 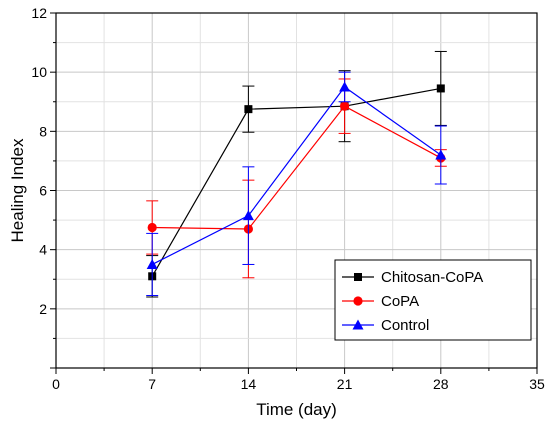 What do you see at coordinates (39, 13) in the screenshot?
I see `y-tick-label: 12` at bounding box center [39, 13].